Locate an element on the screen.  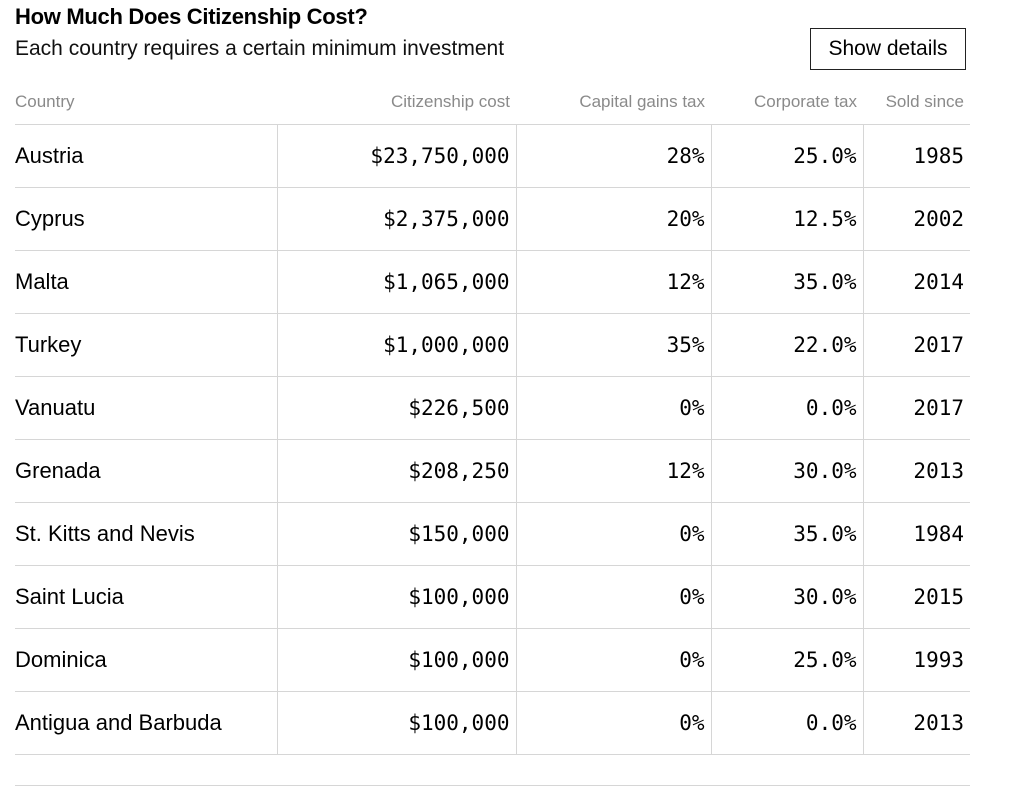
table-row: Turkey $1,000,000 35% 22.0% 2017 is located at coordinates (492, 345).